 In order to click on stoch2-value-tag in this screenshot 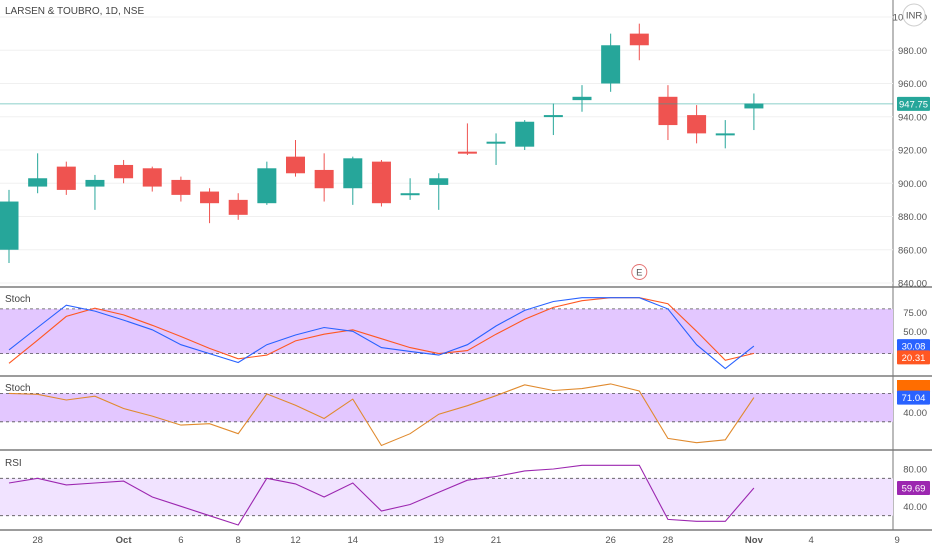, I will do `click(913, 397)`.